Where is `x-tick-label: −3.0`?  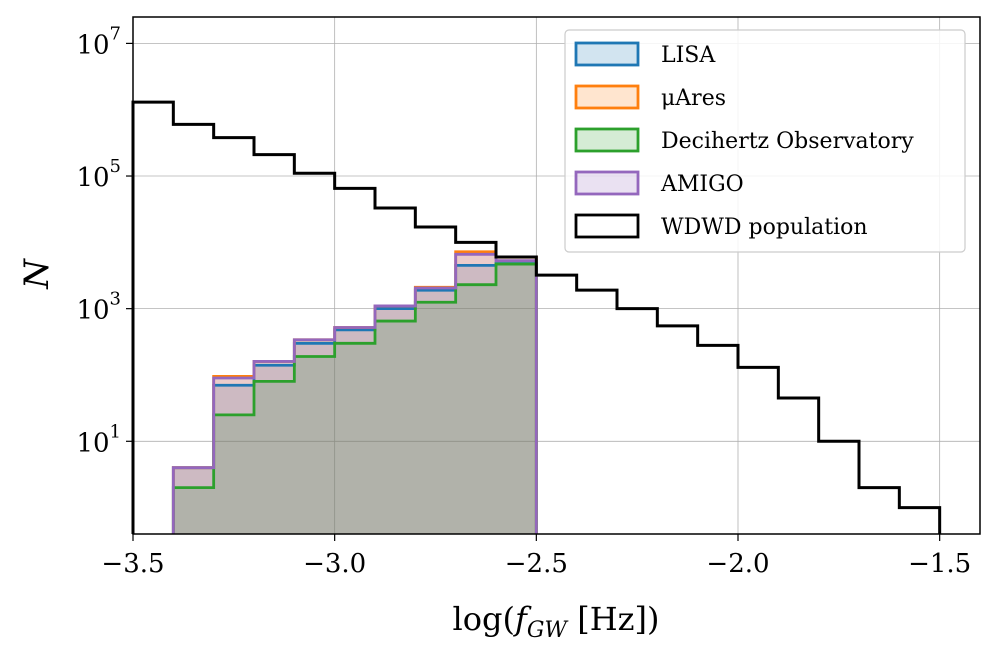 x-tick-label: −3.0 is located at coordinates (334, 564).